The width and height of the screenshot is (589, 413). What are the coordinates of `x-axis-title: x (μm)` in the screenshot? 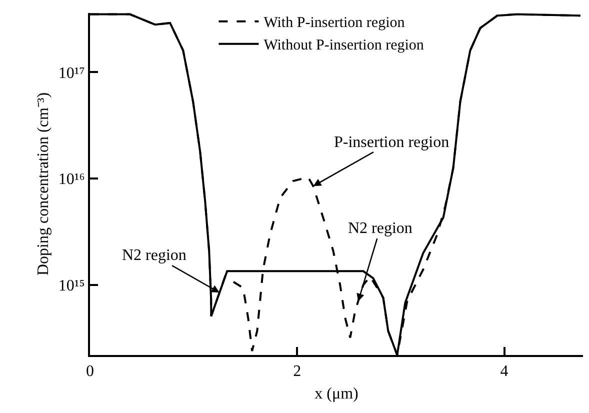 It's located at (336, 393).